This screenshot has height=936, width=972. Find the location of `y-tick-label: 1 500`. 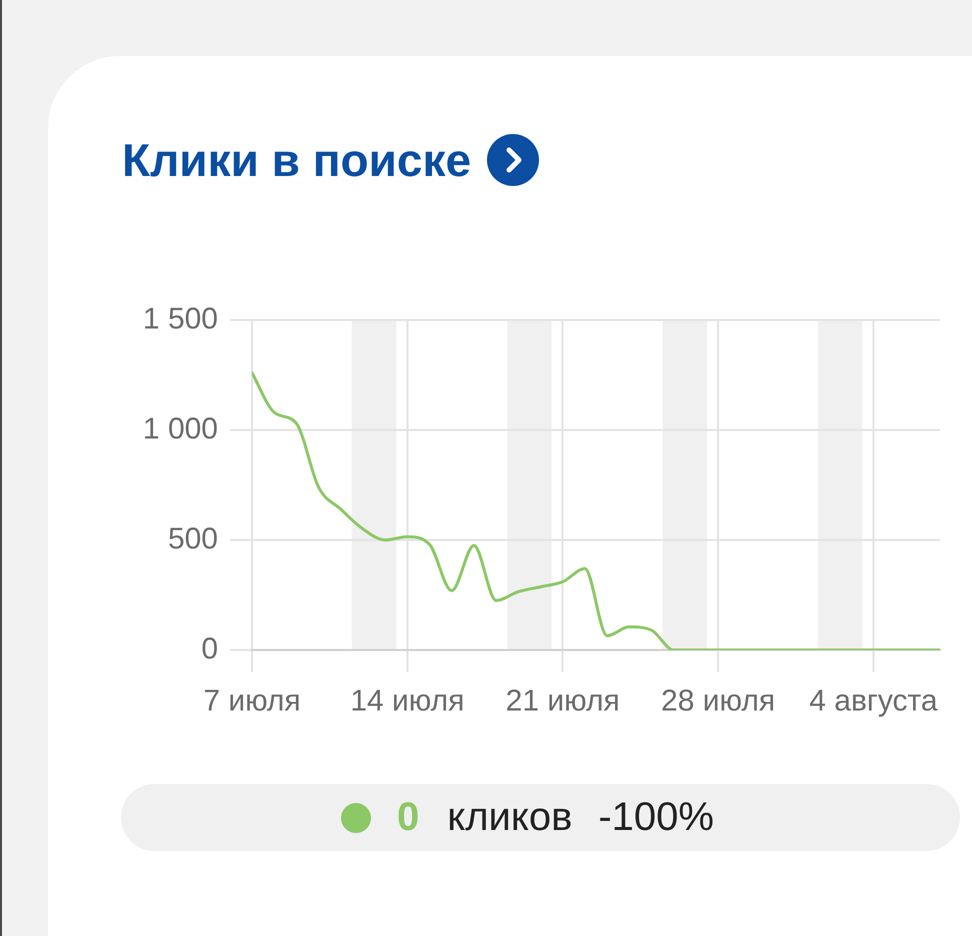

y-tick-label: 1 500 is located at coordinates (180, 319).